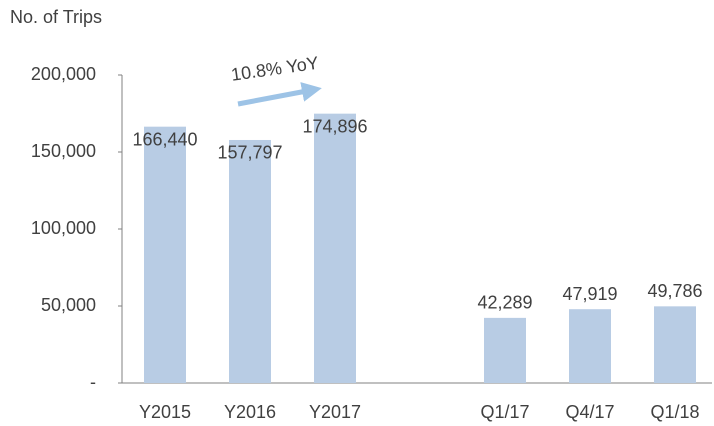 The image size is (714, 426). Describe the element at coordinates (279, 94) in the screenshot. I see `trend-arrow` at that location.